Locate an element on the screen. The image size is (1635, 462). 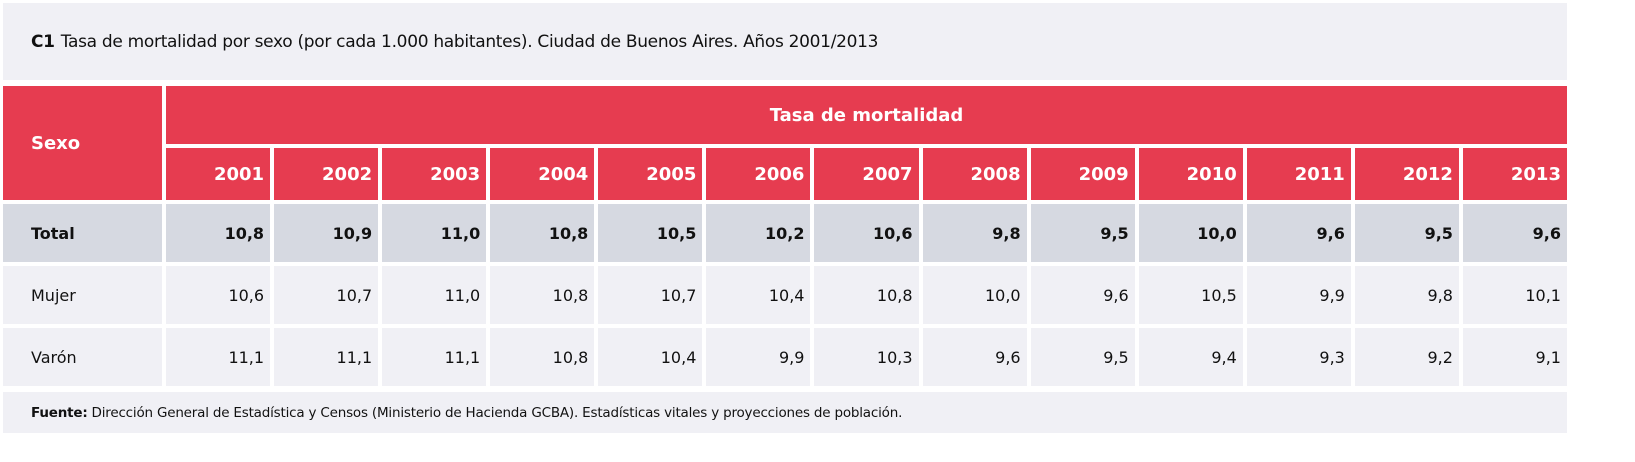
value-cell: 9,2 is located at coordinates (1406, 357).